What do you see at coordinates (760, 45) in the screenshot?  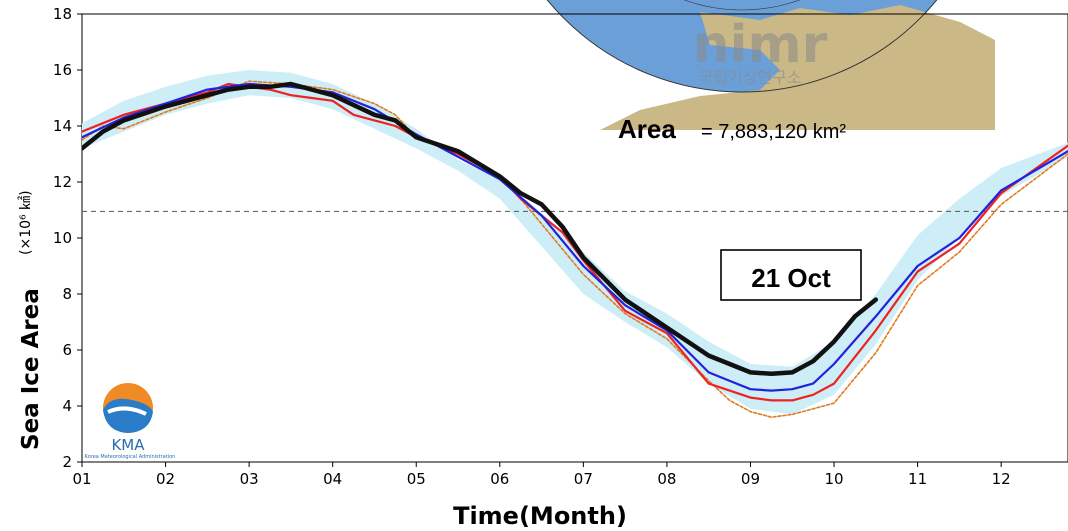 I see `watermark-text: nimr` at bounding box center [760, 45].